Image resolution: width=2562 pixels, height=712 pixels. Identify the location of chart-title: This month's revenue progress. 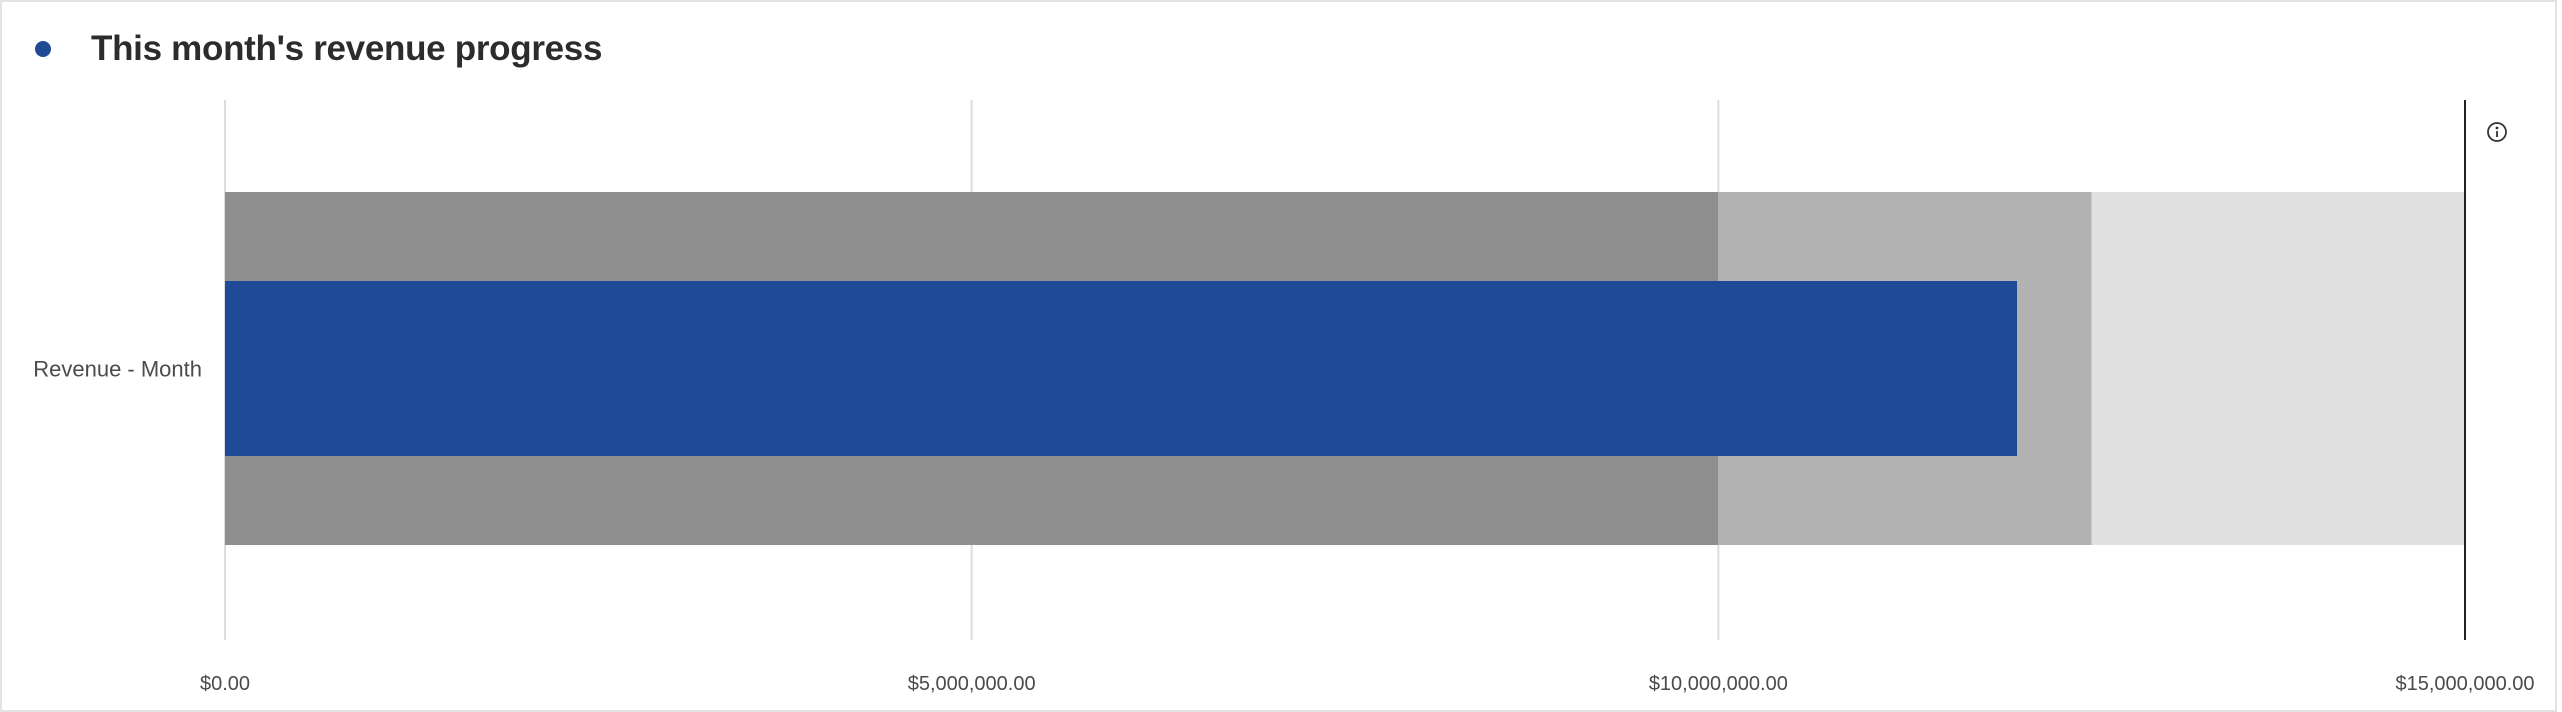
(347, 48).